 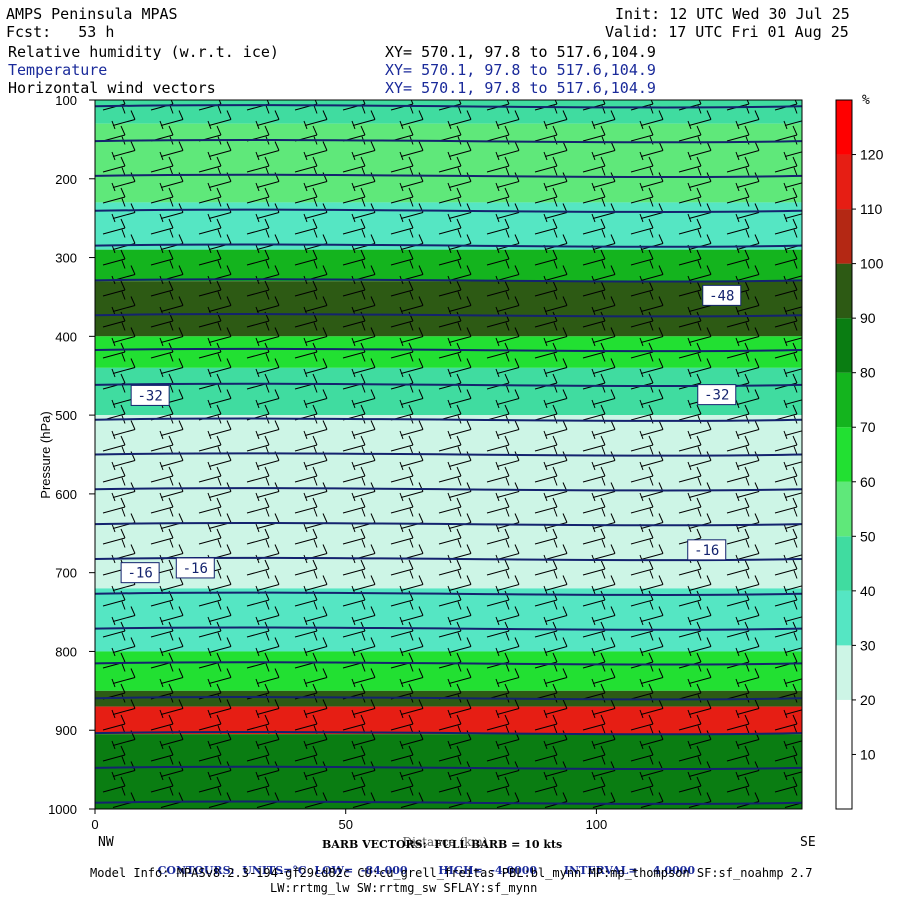 I want to click on colorbar-label-20: 20, so click(x=868, y=700).